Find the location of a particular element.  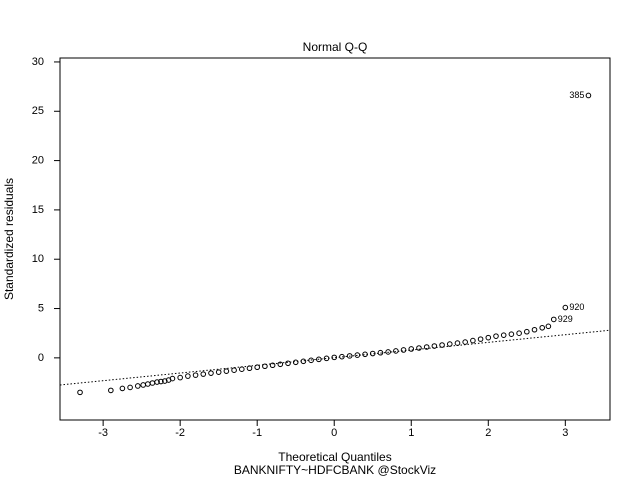

point-label: 920 is located at coordinates (576, 307).